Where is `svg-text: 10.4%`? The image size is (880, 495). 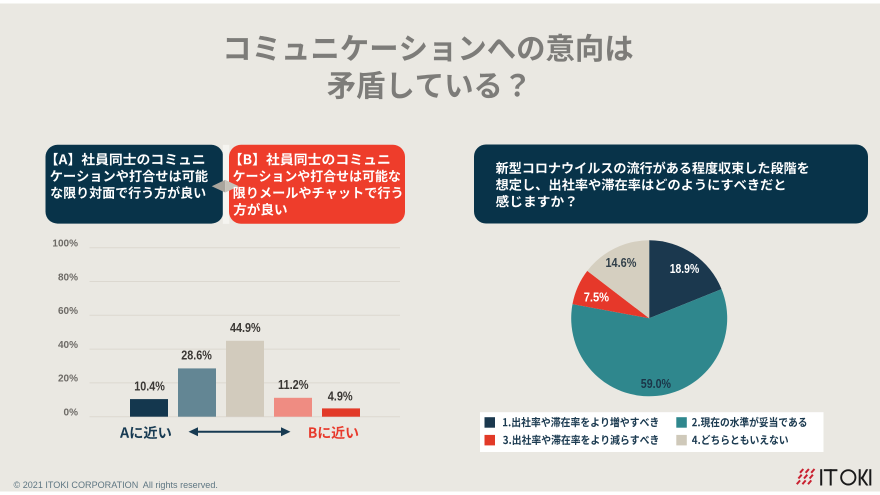 svg-text: 10.4% is located at coordinates (149, 385).